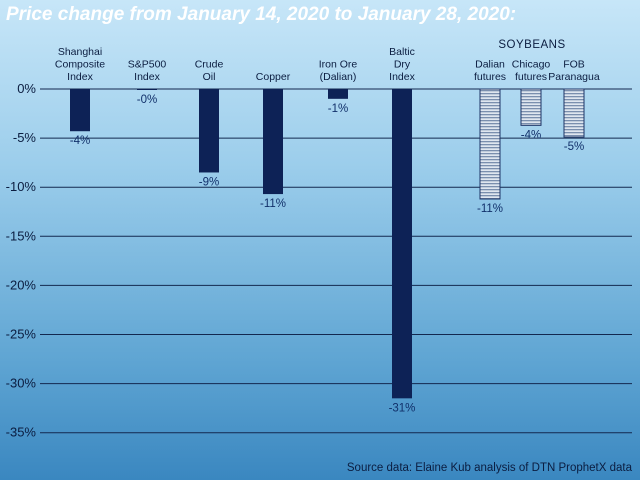  What do you see at coordinates (574, 77) in the screenshot?
I see `category-label: Paranagua` at bounding box center [574, 77].